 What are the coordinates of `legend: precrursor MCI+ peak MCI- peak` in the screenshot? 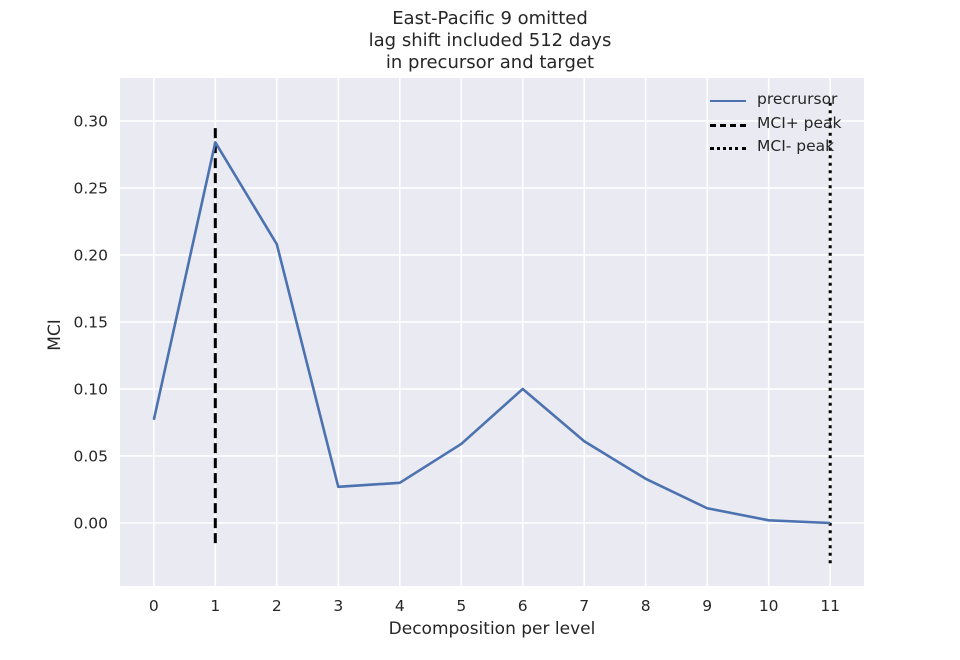 It's located at (781, 124).